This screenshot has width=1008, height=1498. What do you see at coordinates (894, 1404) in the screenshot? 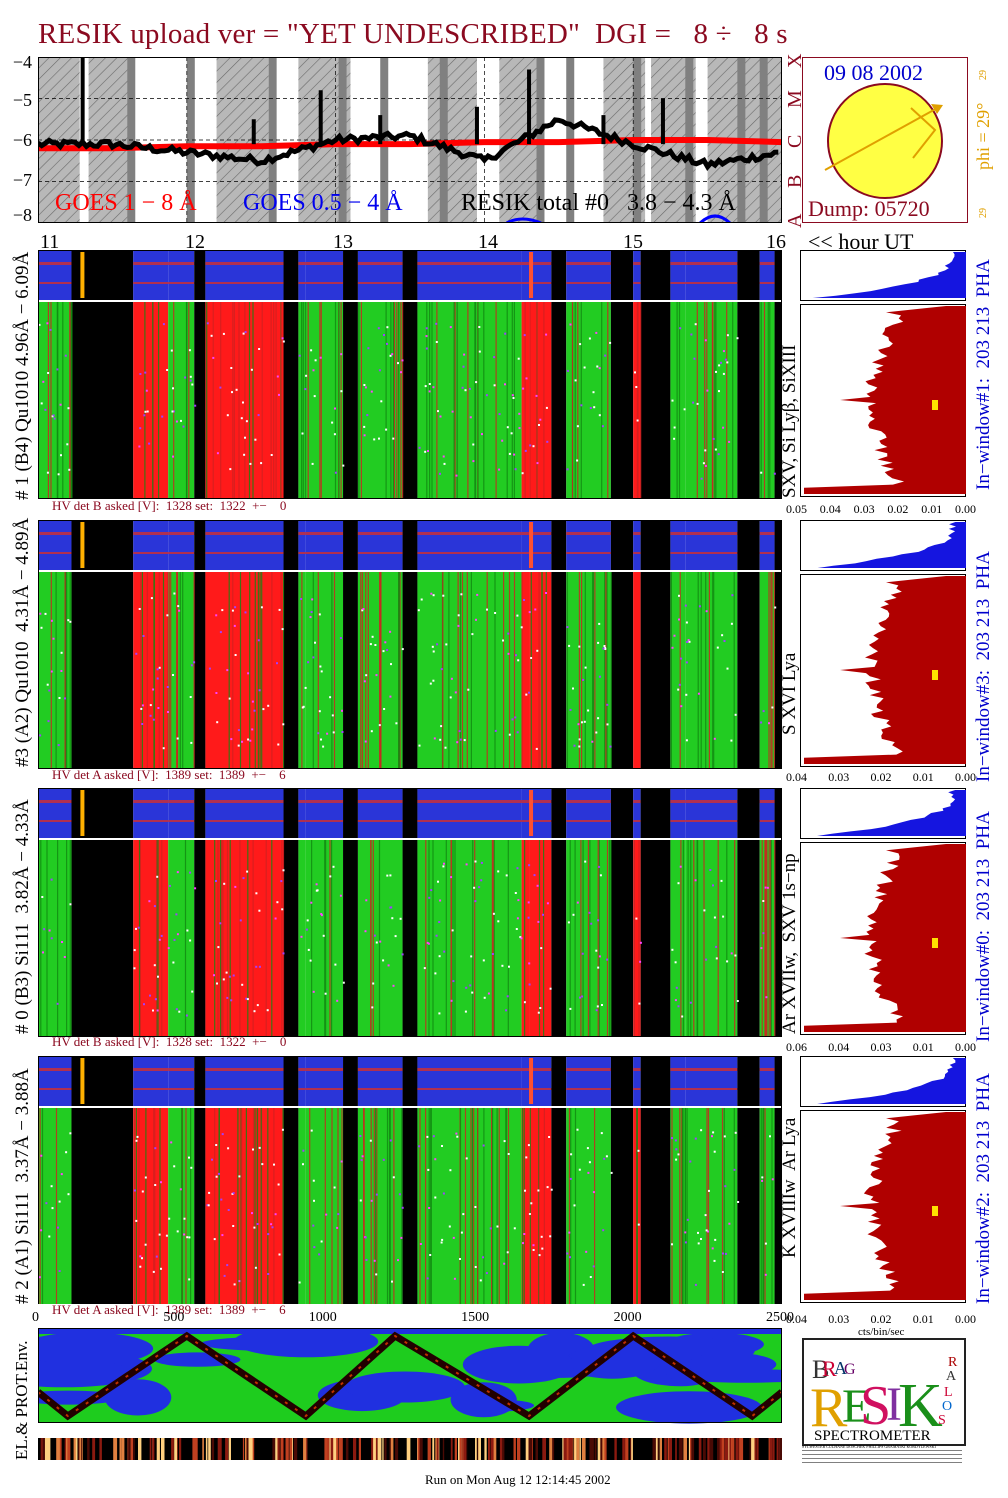
I see `logo-letter: I` at bounding box center [894, 1404].